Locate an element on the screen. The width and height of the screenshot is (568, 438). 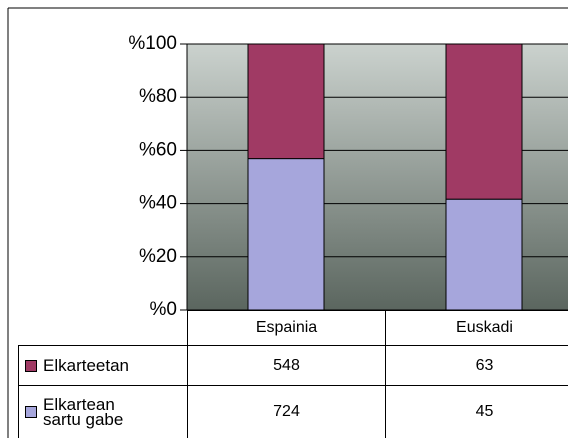
category-cell: Euskadi is located at coordinates (476, 328).